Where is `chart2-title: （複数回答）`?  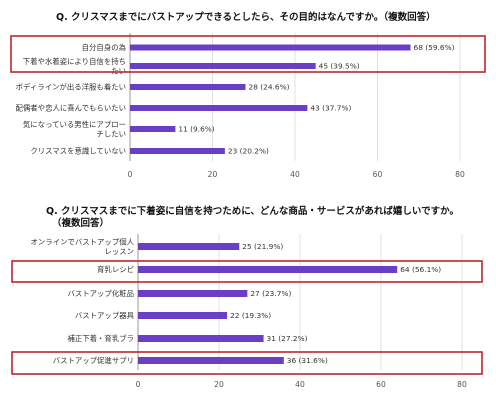 chart2-title: （複数回答） is located at coordinates (80, 223).